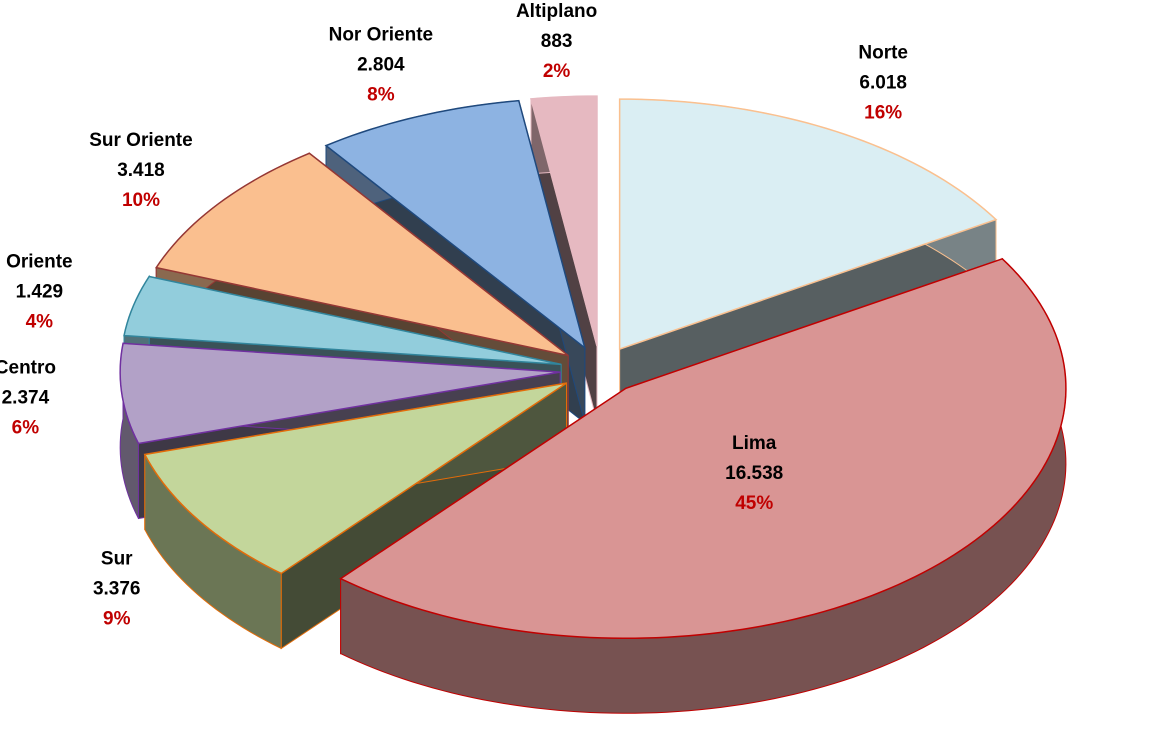  Describe the element at coordinates (557, 41) in the screenshot. I see `slice-value: 883` at that location.